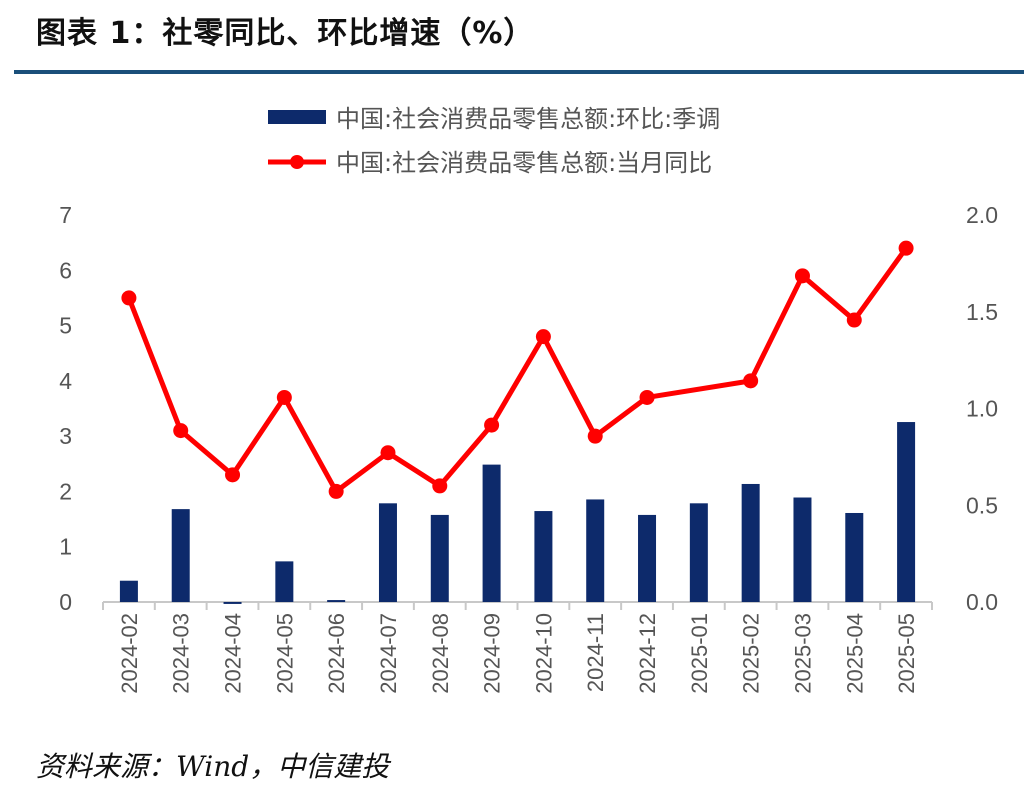 Image resolution: width=1024 pixels, height=801 pixels. What do you see at coordinates (297, 162) in the screenshot?
I see `legend-line-marker` at bounding box center [297, 162].